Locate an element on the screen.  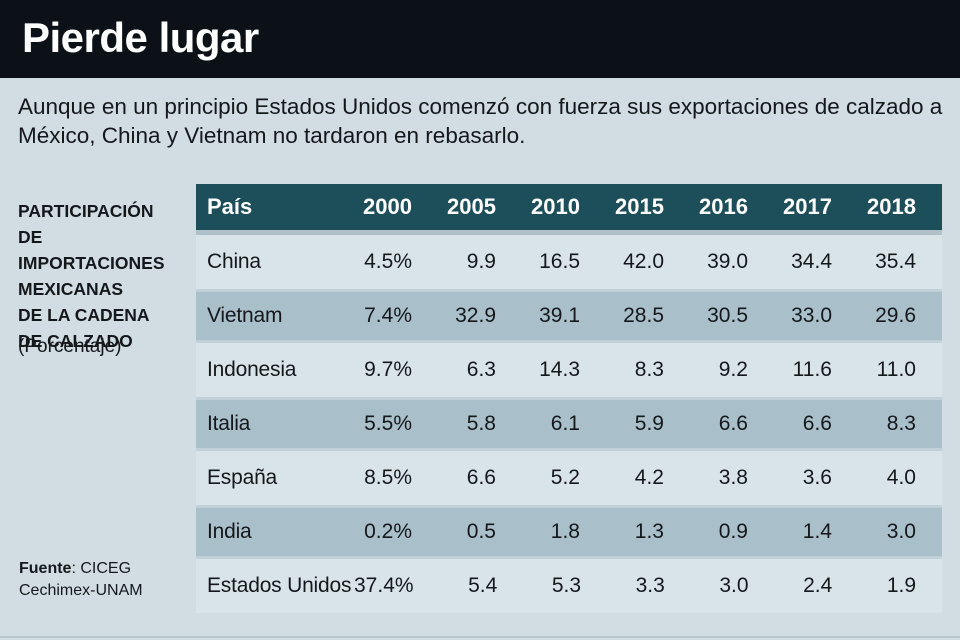
value-cell: 5.5% is located at coordinates (388, 423).